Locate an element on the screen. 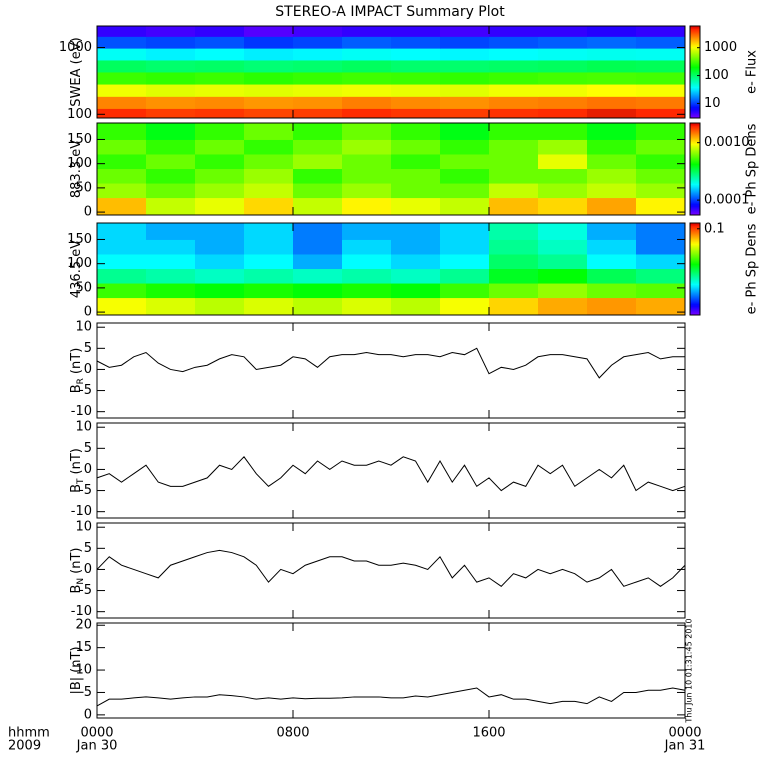 The image size is (780, 780). y-tick-label: 150 is located at coordinates (79, 239).